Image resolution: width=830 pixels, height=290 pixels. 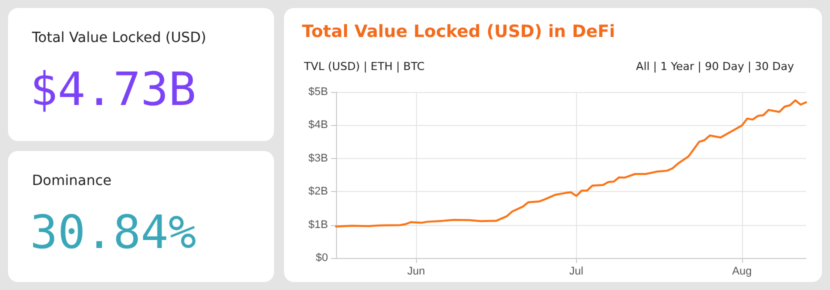 I want to click on text: TVL (USD) | ETH | BTC, so click(x=364, y=66).